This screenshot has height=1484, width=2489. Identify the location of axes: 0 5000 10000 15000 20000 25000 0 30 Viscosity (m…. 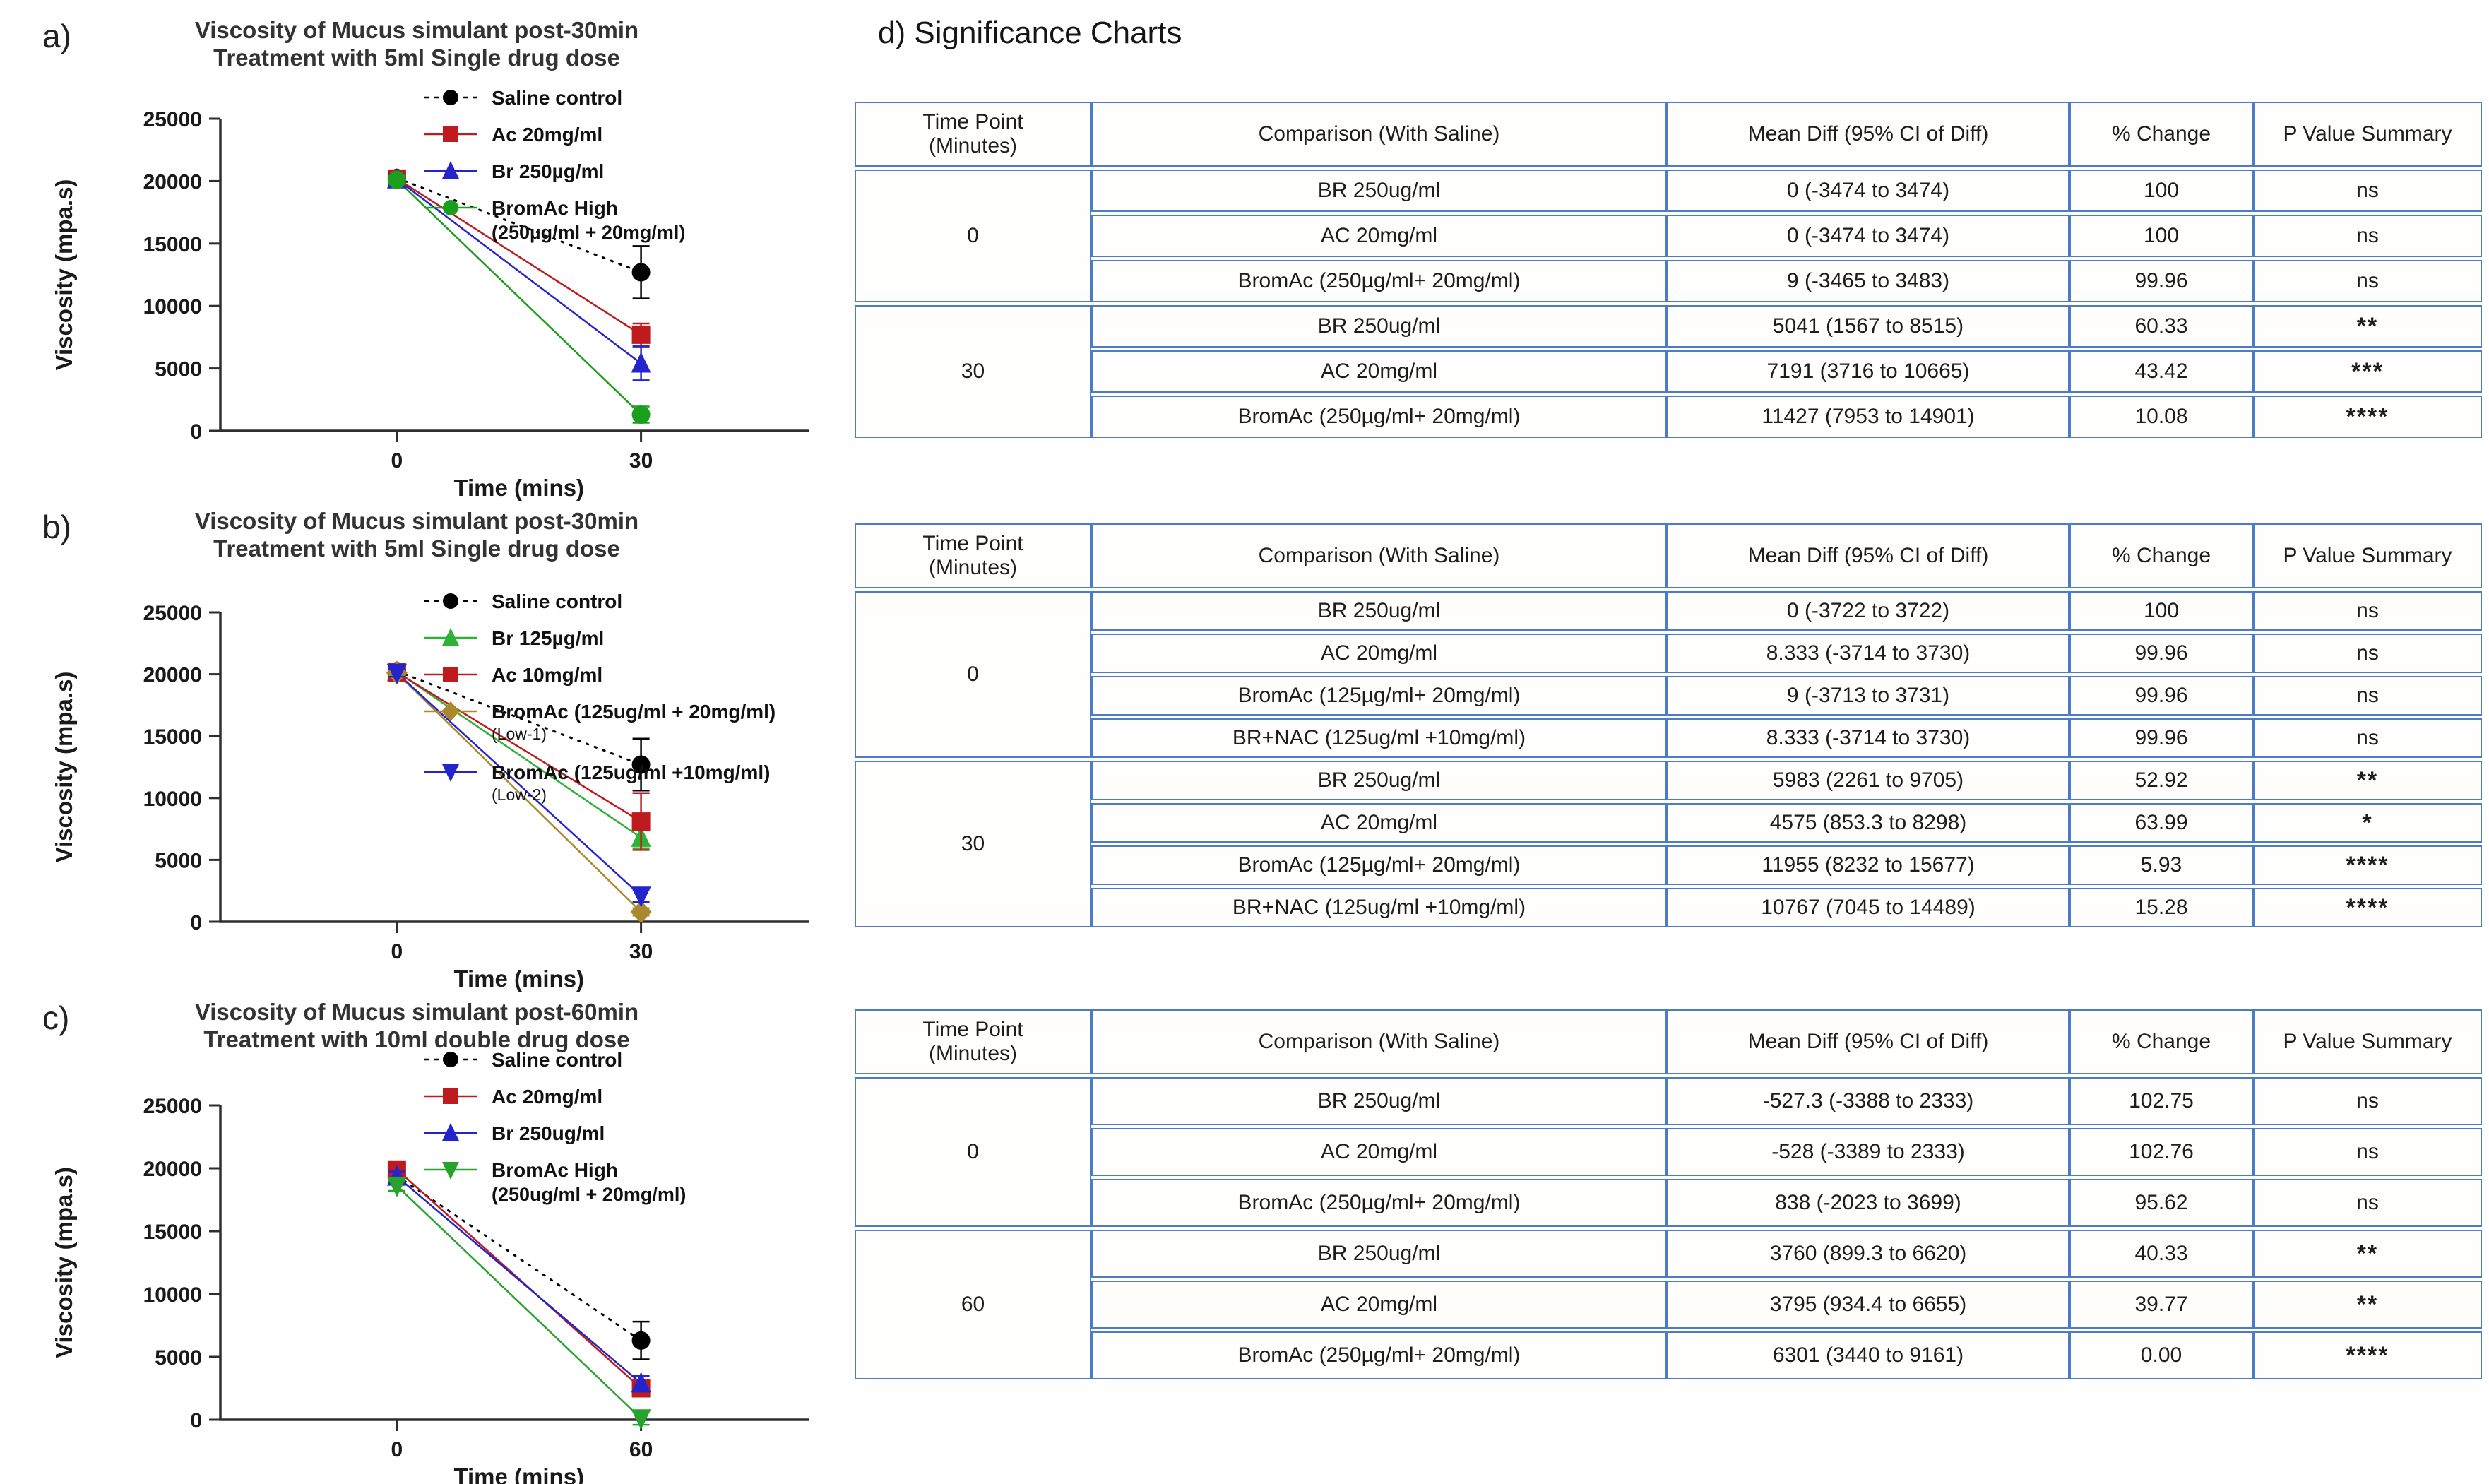
(430, 304).